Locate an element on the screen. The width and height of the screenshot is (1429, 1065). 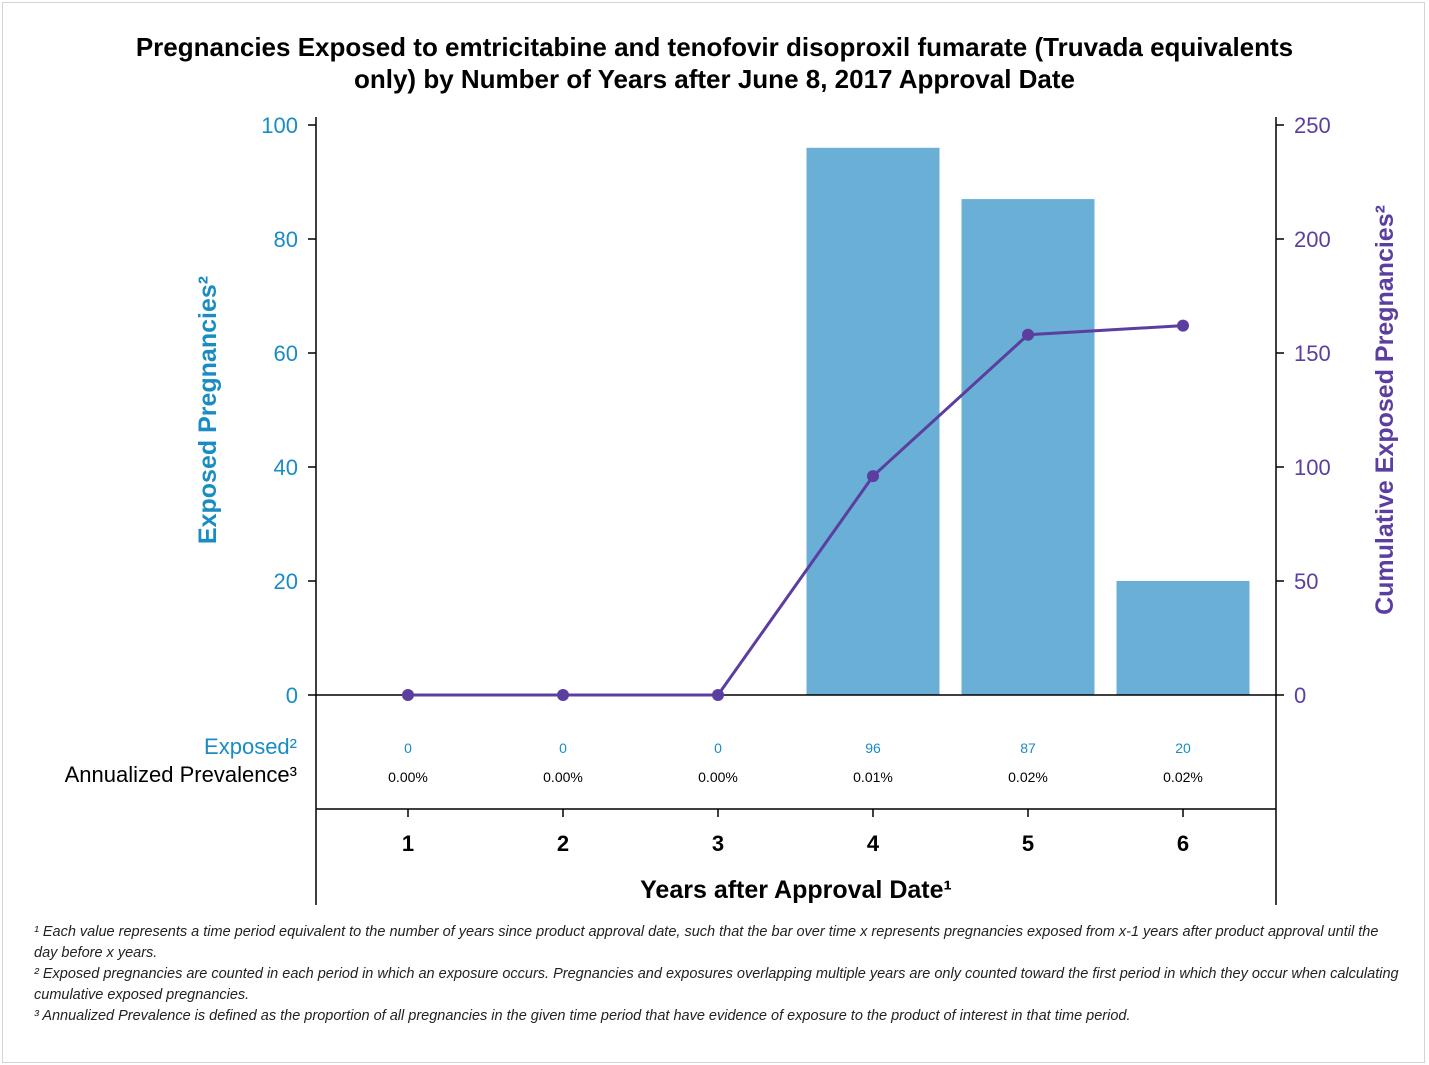
left-tick-label: 60 is located at coordinates (286, 353).